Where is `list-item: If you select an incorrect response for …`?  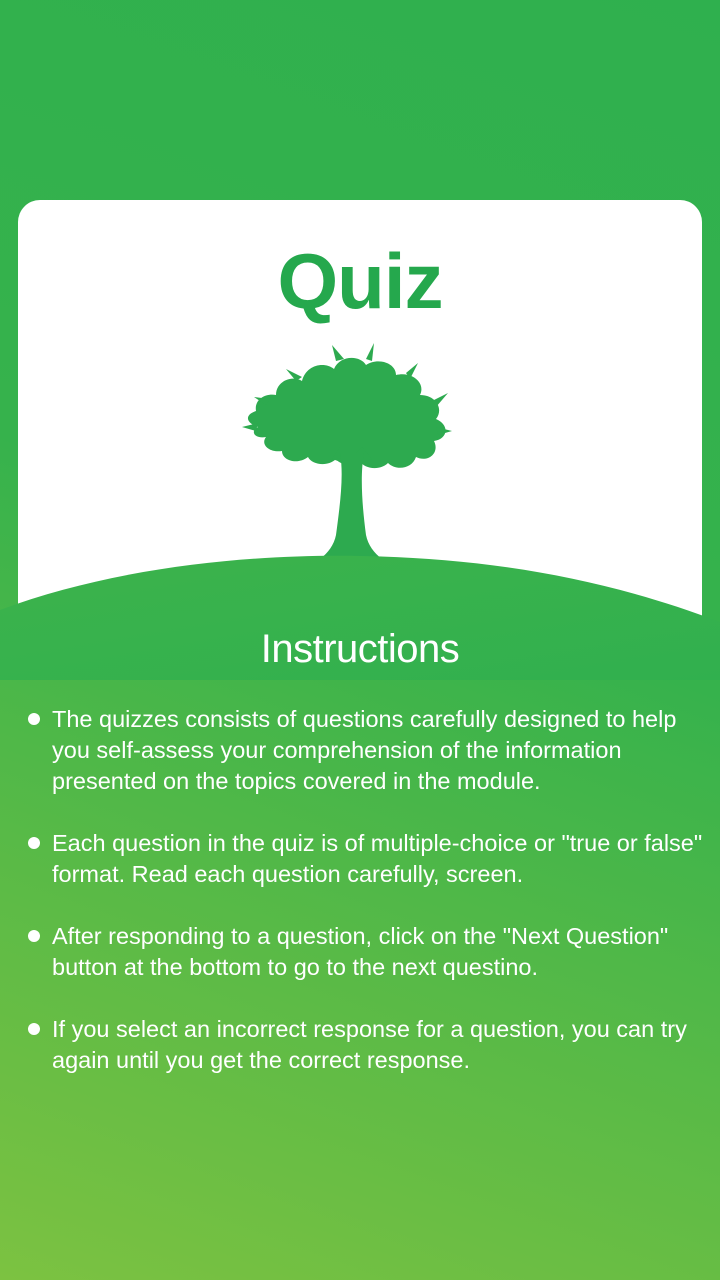
list-item: If you select an incorrect response for … is located at coordinates (366, 1045).